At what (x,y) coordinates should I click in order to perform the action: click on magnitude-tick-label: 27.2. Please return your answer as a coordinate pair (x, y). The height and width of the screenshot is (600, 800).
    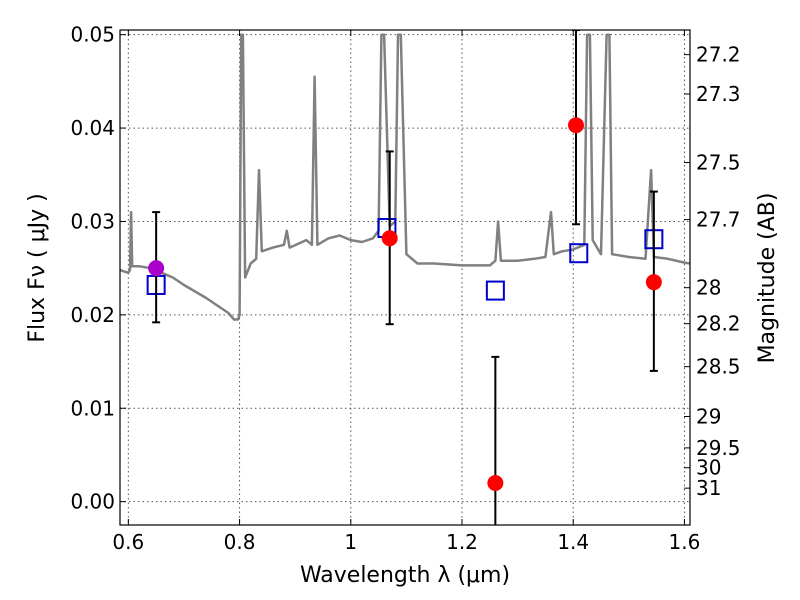
    Looking at the image, I should click on (718, 55).